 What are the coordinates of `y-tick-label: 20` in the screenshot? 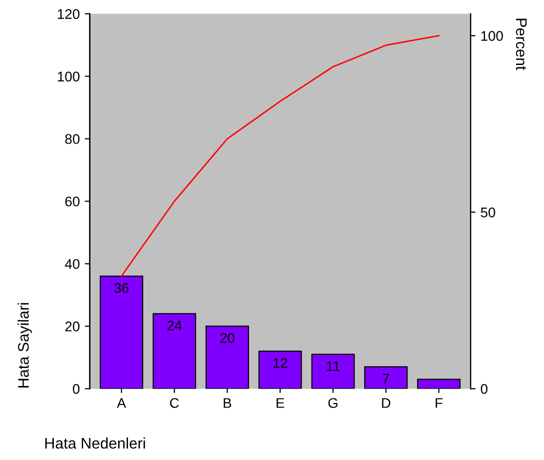 It's located at (72, 327).